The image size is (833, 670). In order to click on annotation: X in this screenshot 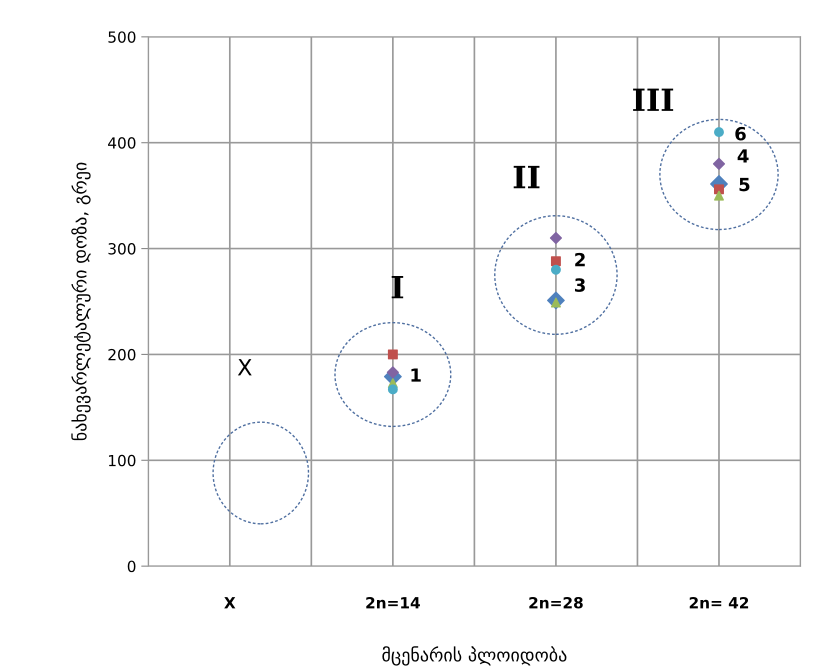, I will do `click(245, 367)`.